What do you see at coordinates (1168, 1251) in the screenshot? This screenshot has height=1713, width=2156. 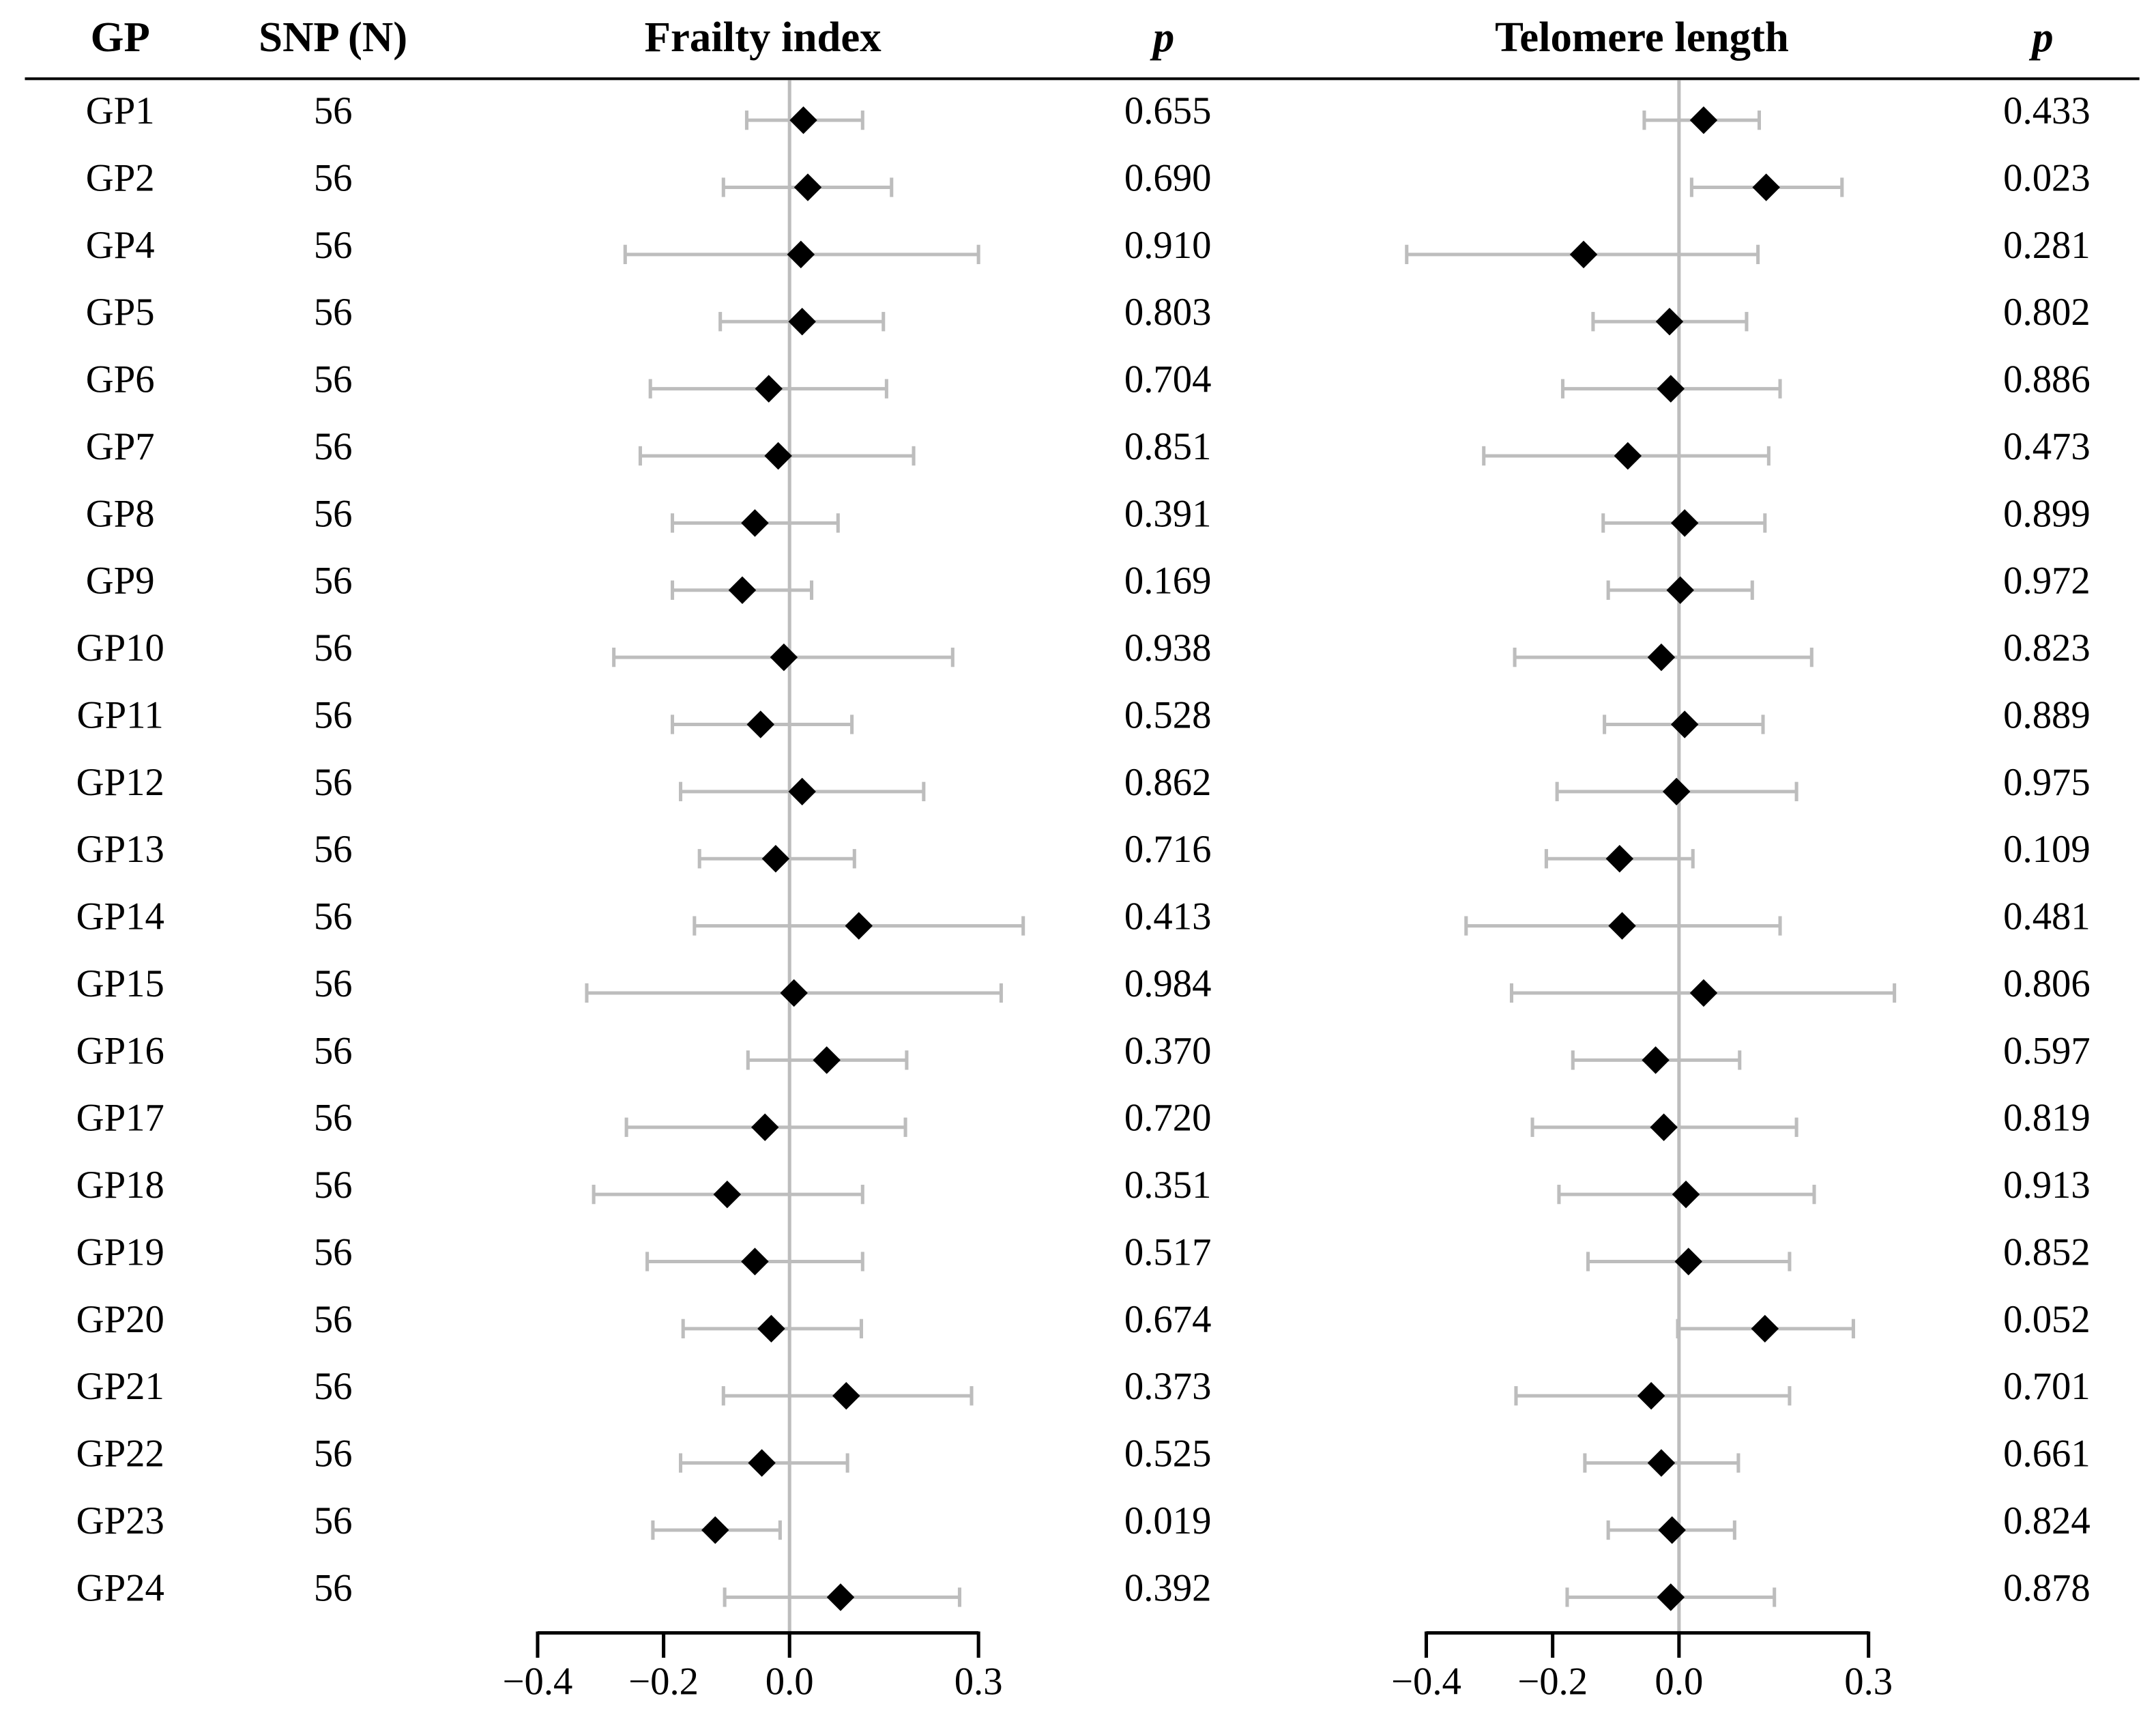 I see `p-value: 0.517` at bounding box center [1168, 1251].